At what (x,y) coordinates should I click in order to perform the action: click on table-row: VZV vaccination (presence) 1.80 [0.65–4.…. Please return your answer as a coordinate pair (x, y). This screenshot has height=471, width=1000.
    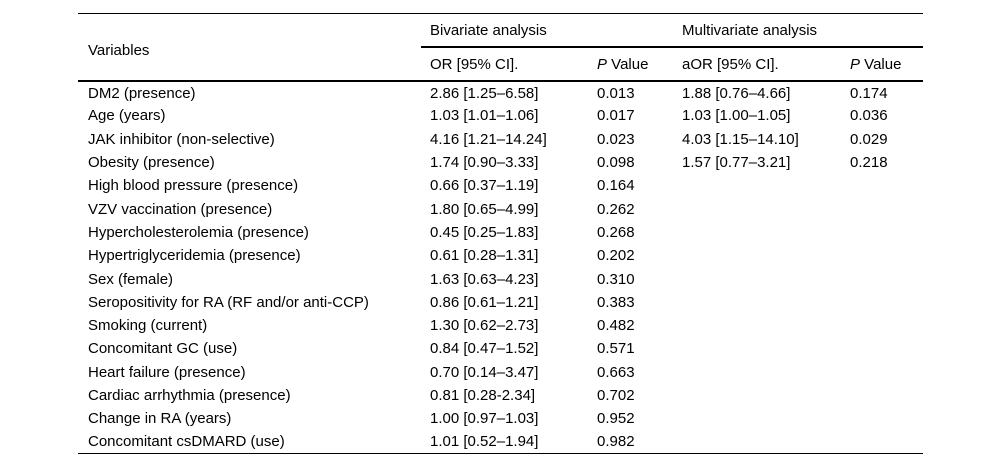
    Looking at the image, I should click on (500, 208).